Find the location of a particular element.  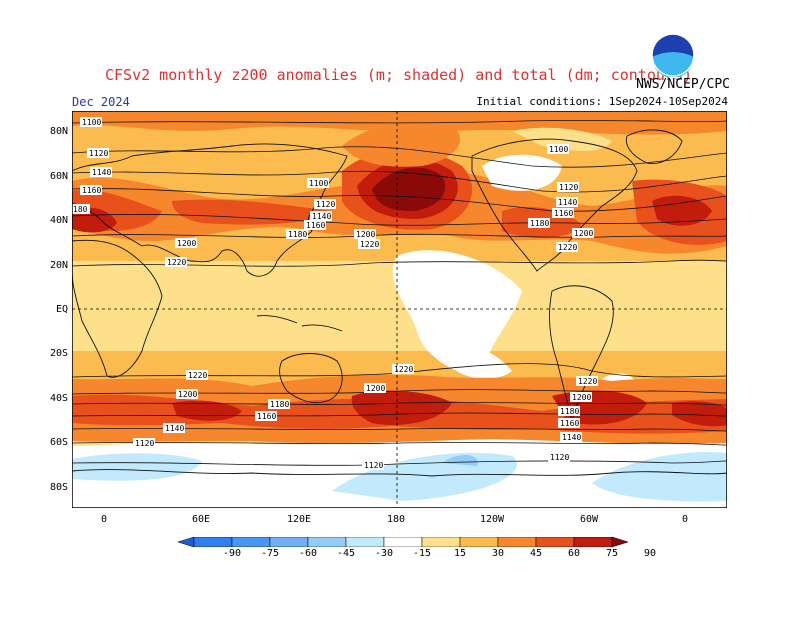

lat-label: 40N is located at coordinates (58, 220).